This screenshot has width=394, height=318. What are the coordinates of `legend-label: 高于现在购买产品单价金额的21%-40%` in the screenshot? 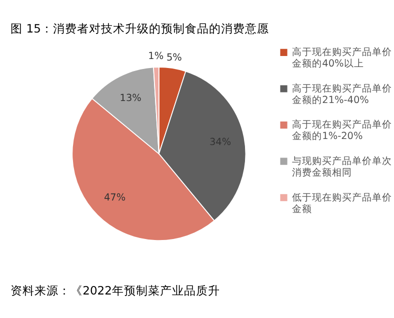 It's located at (342, 94).